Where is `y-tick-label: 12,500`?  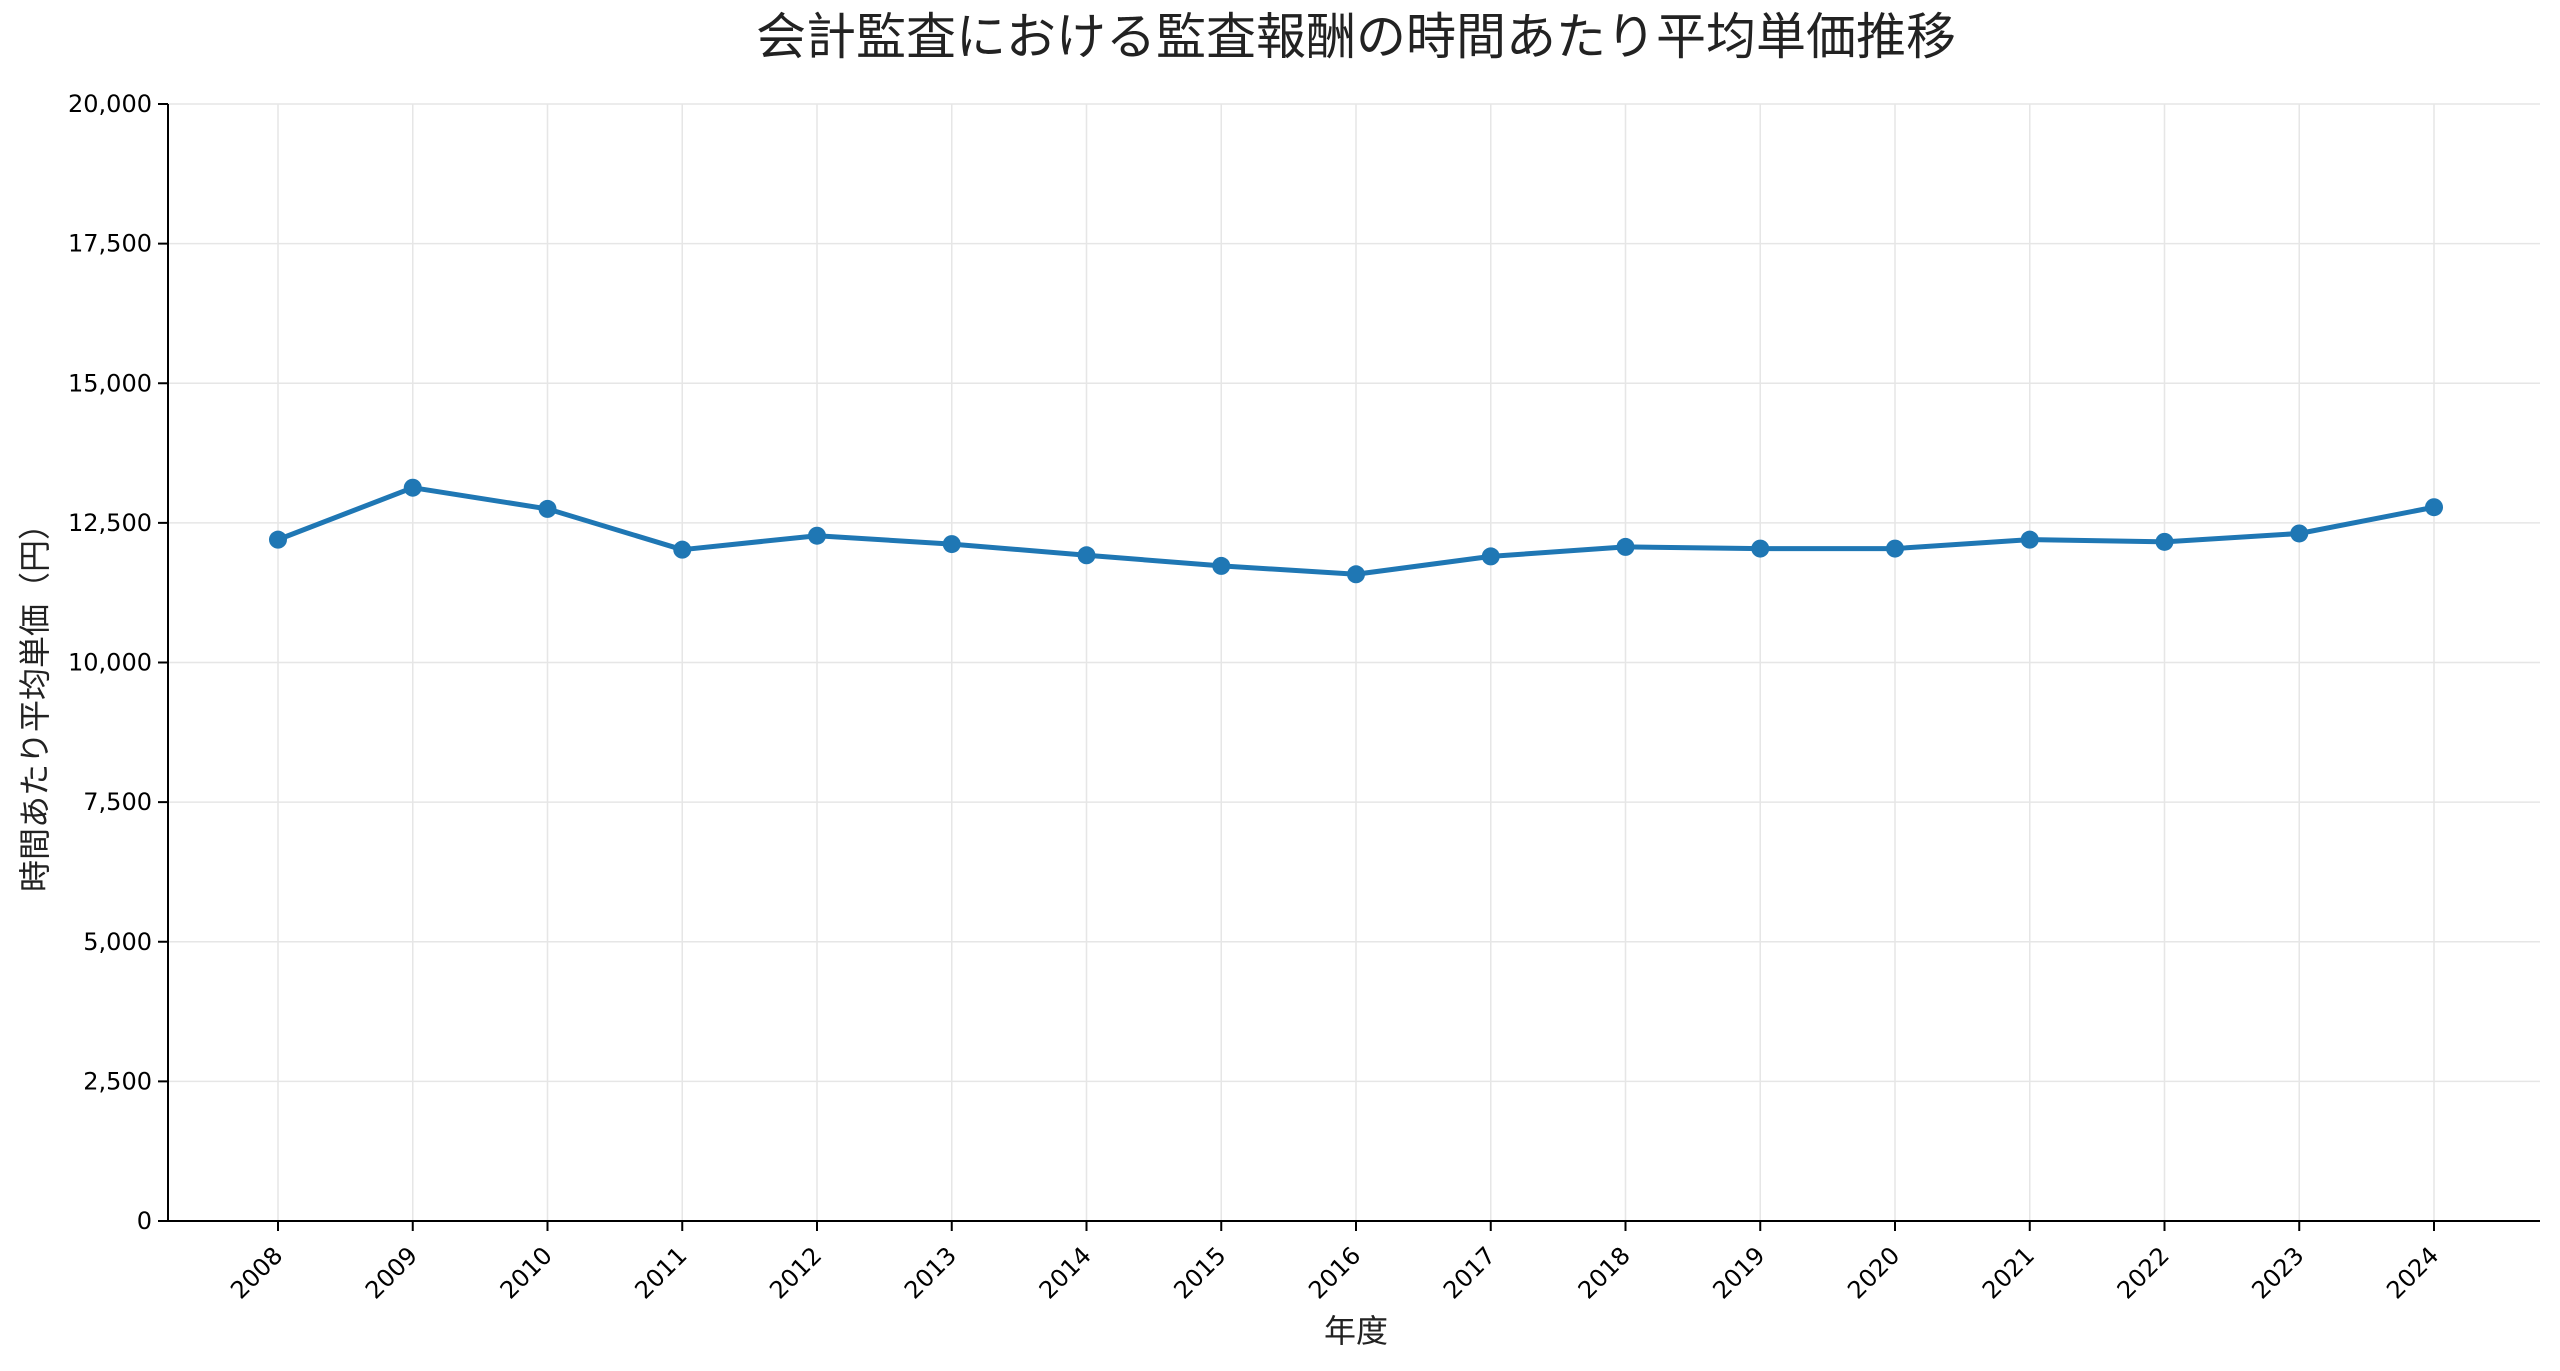
y-tick-label: 12,500 is located at coordinates (110, 523).